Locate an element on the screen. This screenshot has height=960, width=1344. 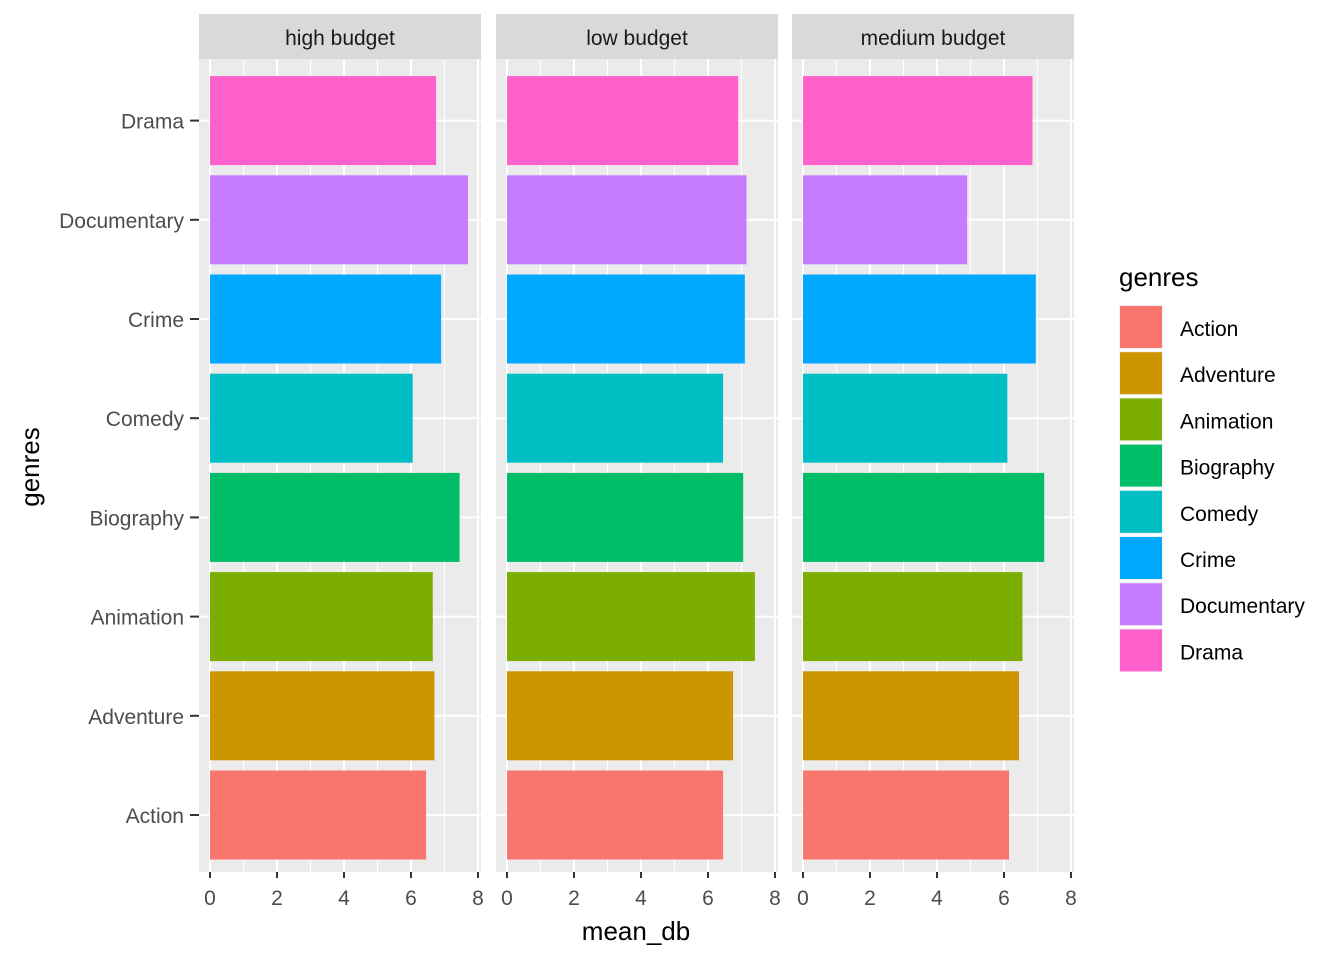
legend-item-adventure: Adventure is located at coordinates (1197, 373).